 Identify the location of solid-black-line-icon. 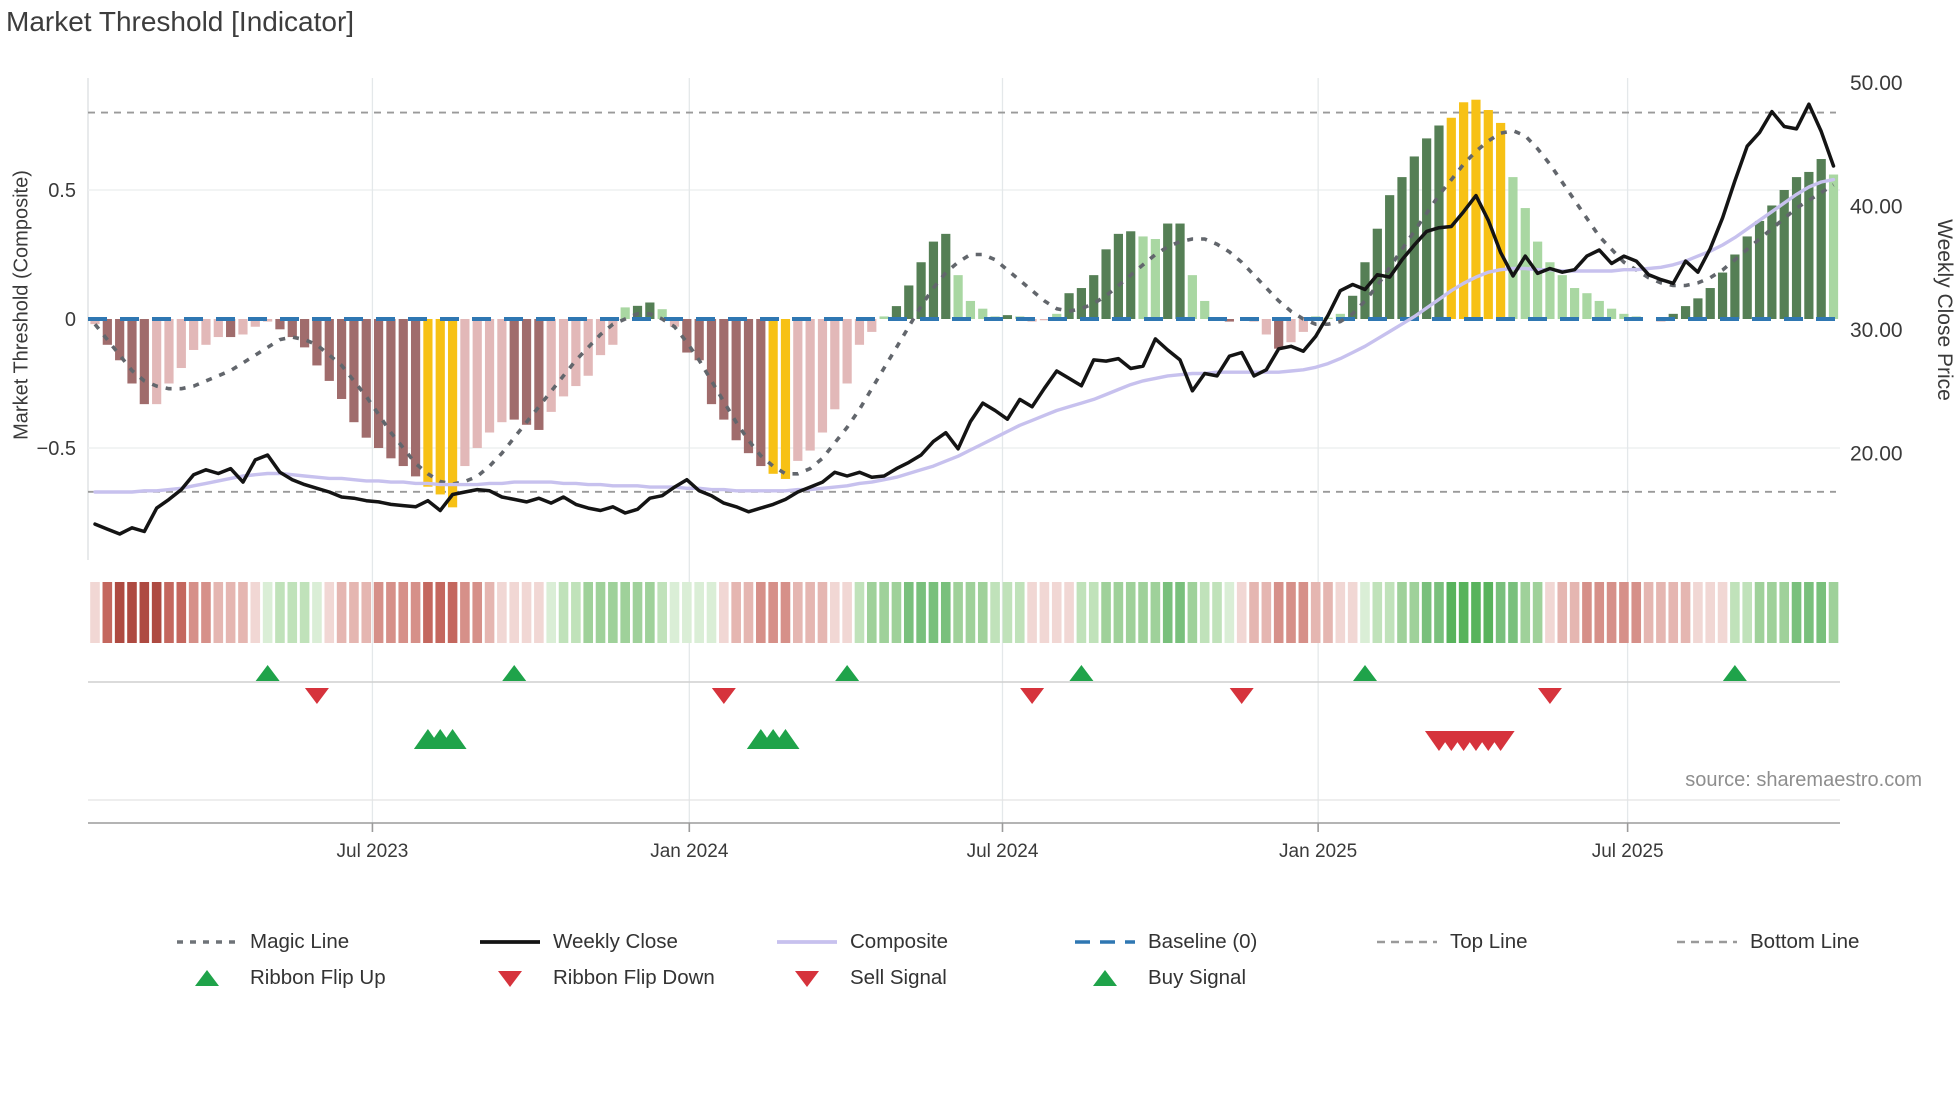
(510, 942).